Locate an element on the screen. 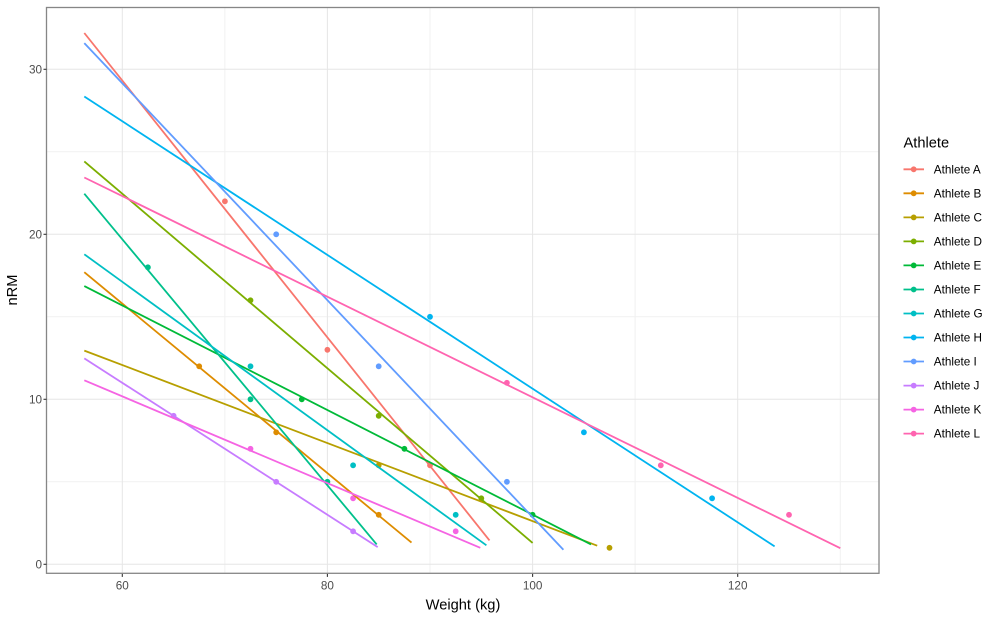 The image size is (1000, 623). svg-text: Athlete C is located at coordinates (958, 218).